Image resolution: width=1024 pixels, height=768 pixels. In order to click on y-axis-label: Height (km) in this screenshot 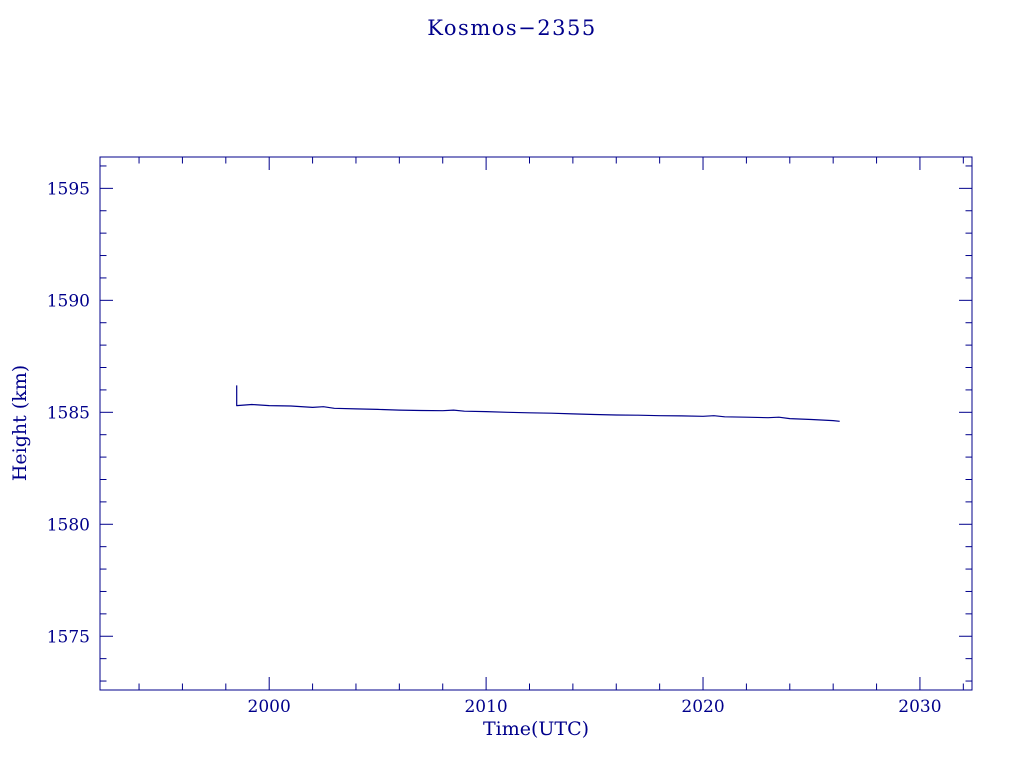, I will do `click(20, 423)`.